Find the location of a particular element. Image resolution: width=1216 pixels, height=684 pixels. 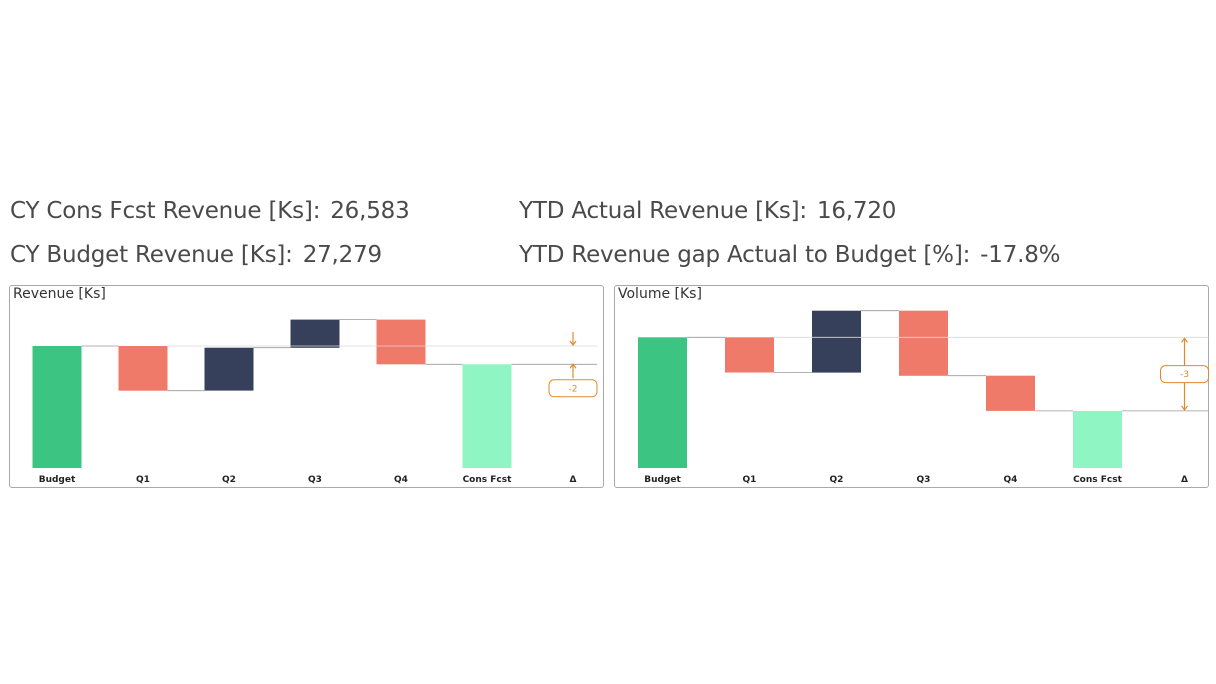

chart-title: Volume [Ks] is located at coordinates (660, 294).